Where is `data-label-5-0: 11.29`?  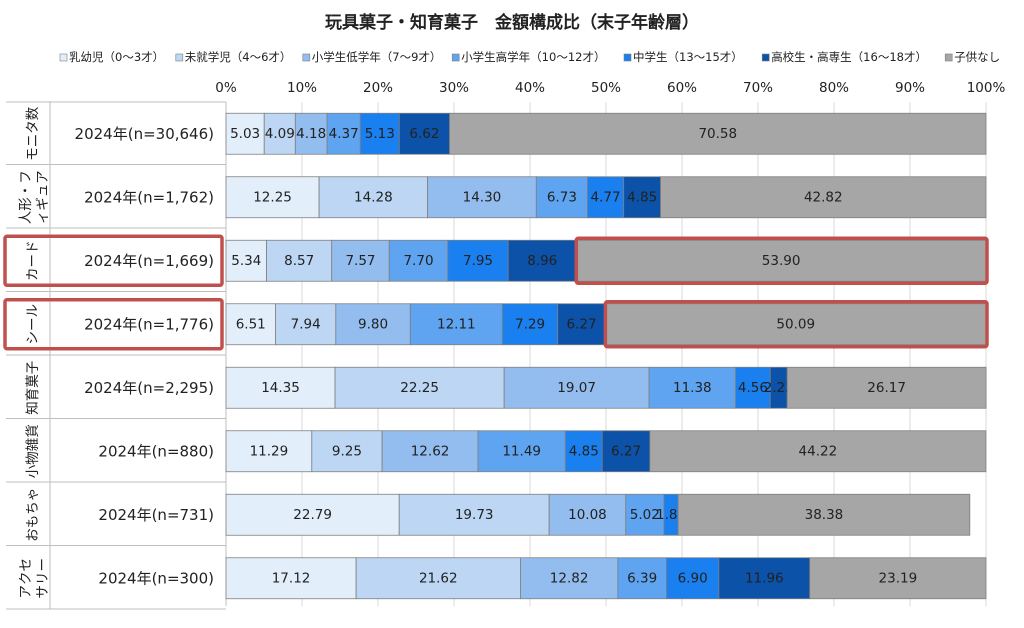
data-label-5-0: 11.29 is located at coordinates (269, 451).